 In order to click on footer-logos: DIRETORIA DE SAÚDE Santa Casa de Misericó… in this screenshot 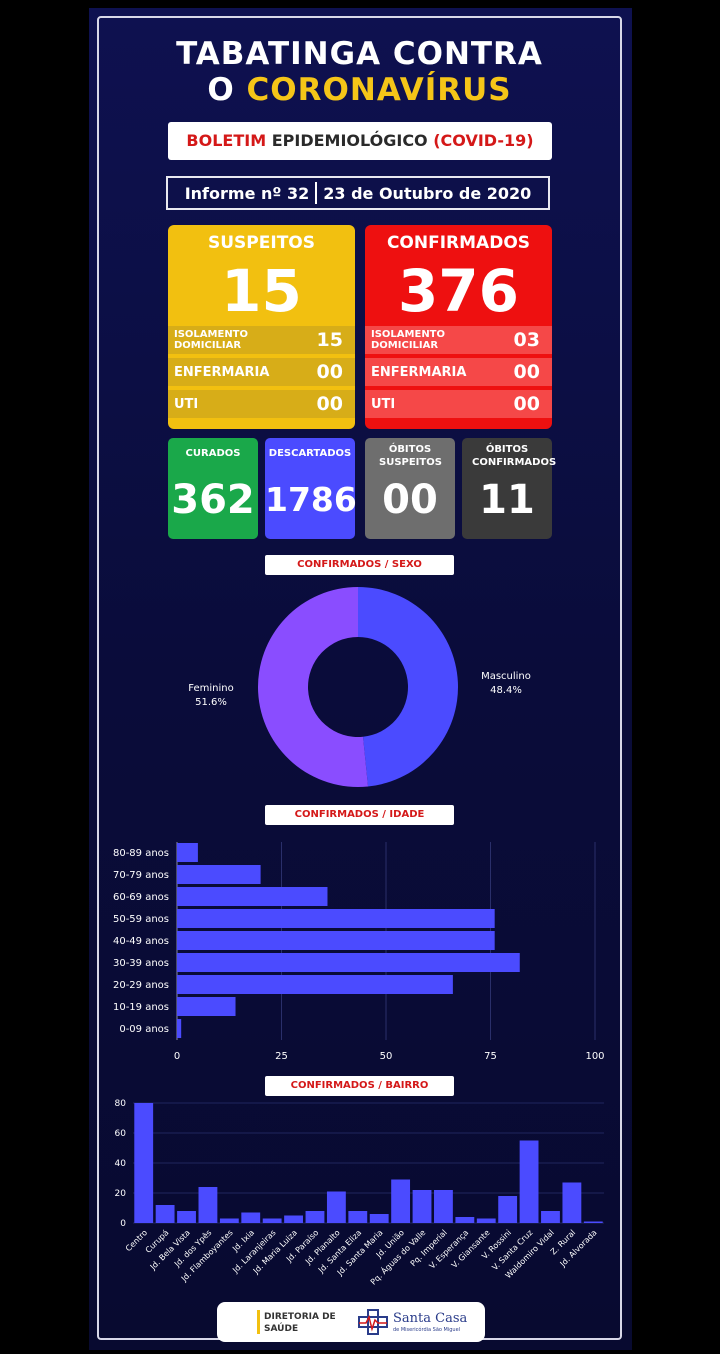, I will do `click(351, 1322)`.